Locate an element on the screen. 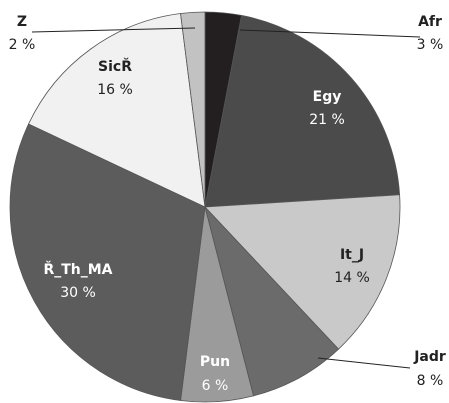  slice-value-label: 3 % is located at coordinates (430, 45).